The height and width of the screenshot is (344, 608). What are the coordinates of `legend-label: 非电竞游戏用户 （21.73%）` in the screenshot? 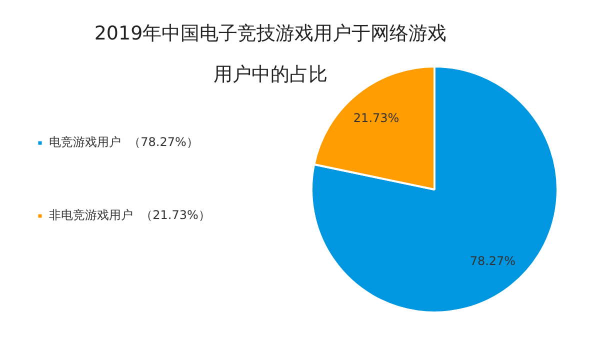 It's located at (129, 215).